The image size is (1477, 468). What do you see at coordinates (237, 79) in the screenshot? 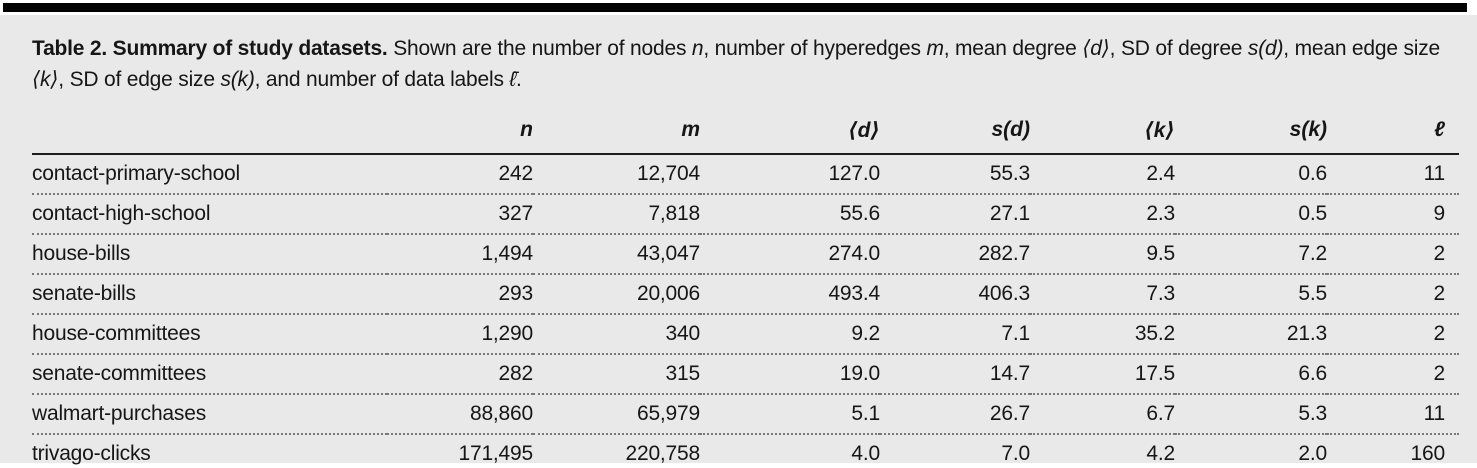
I see `caption-segment: s(k)` at bounding box center [237, 79].